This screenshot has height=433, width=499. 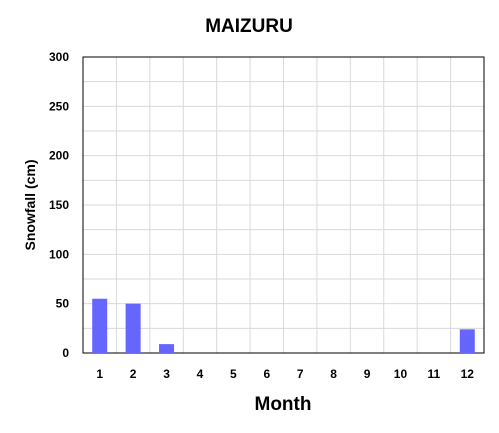 I want to click on chart-title: MAIZURU, so click(x=249, y=26).